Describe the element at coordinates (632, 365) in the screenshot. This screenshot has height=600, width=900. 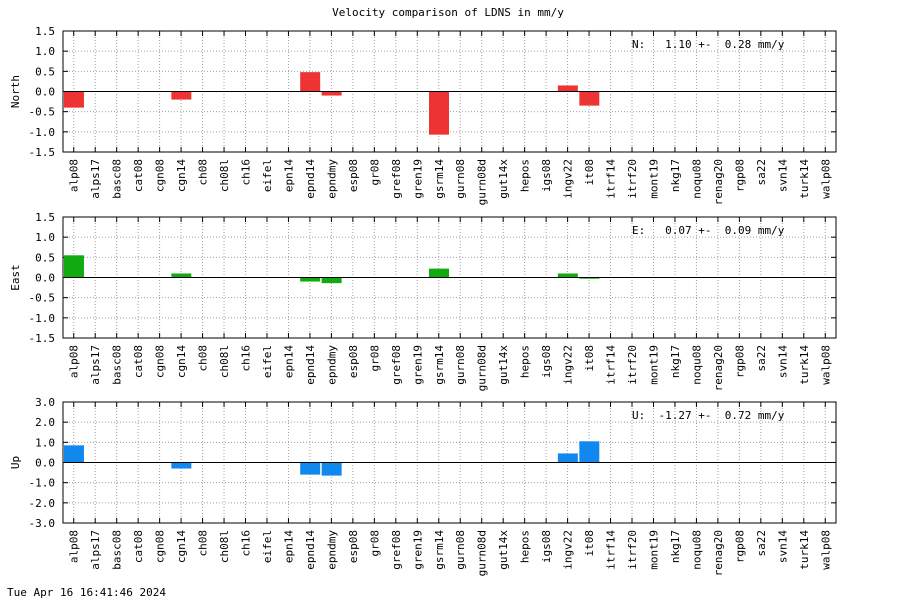
I see `xtick-label: itrf20` at that location.